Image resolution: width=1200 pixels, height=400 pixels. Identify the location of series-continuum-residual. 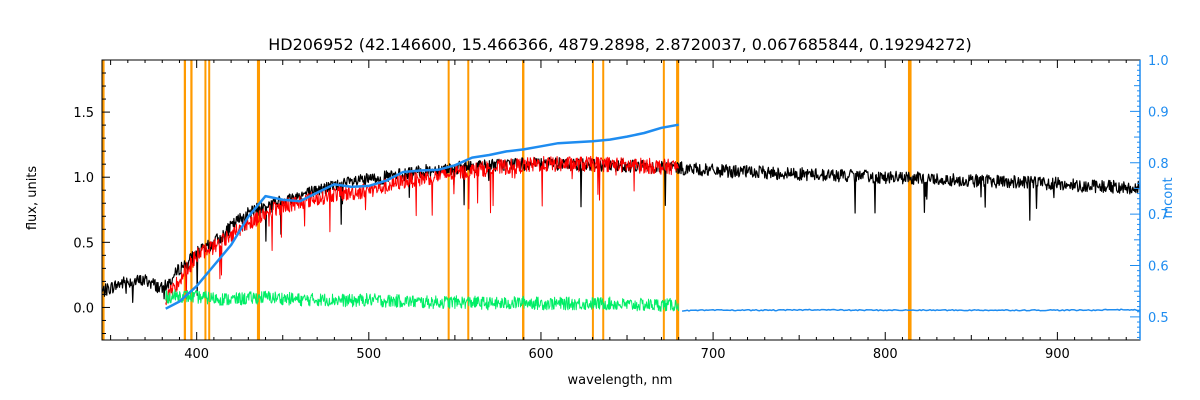
(911, 310).